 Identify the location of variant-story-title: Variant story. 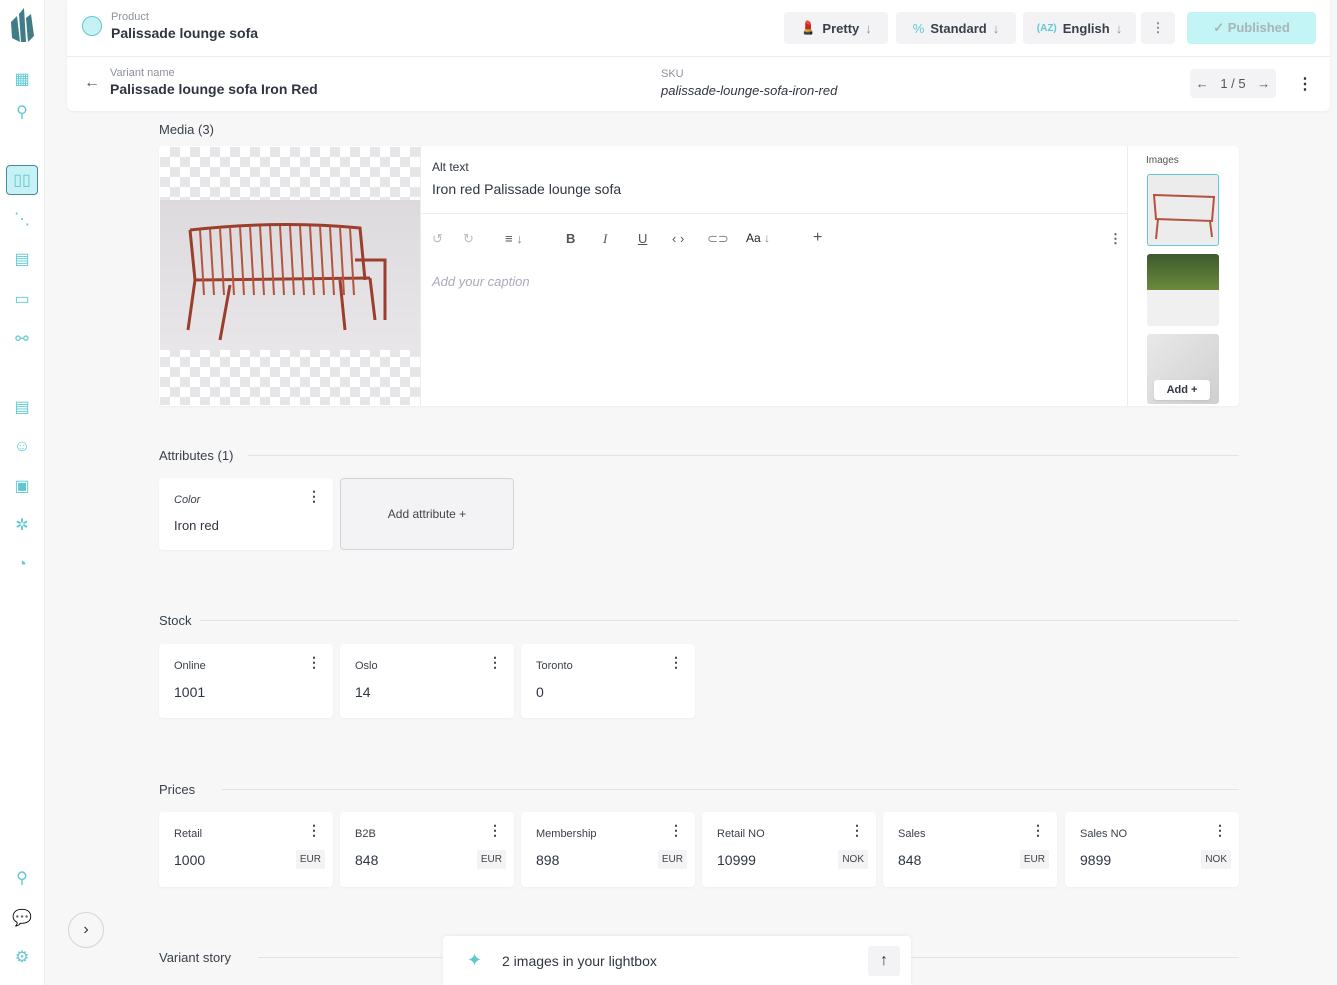
(195, 957).